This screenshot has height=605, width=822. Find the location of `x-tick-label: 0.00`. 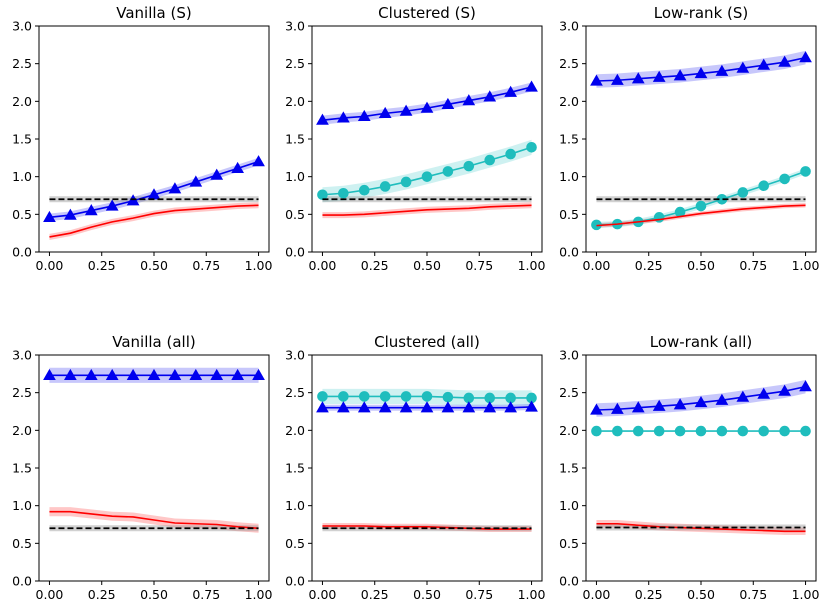

x-tick-label: 0.00 is located at coordinates (323, 265).